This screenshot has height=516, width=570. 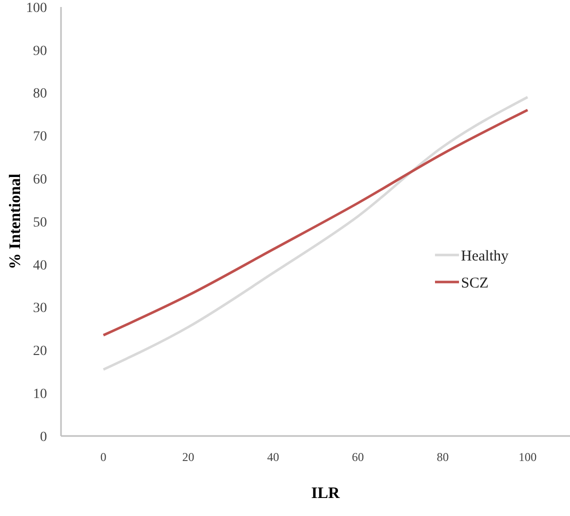 What do you see at coordinates (40, 352) in the screenshot?
I see `y-tick-label: 20` at bounding box center [40, 352].